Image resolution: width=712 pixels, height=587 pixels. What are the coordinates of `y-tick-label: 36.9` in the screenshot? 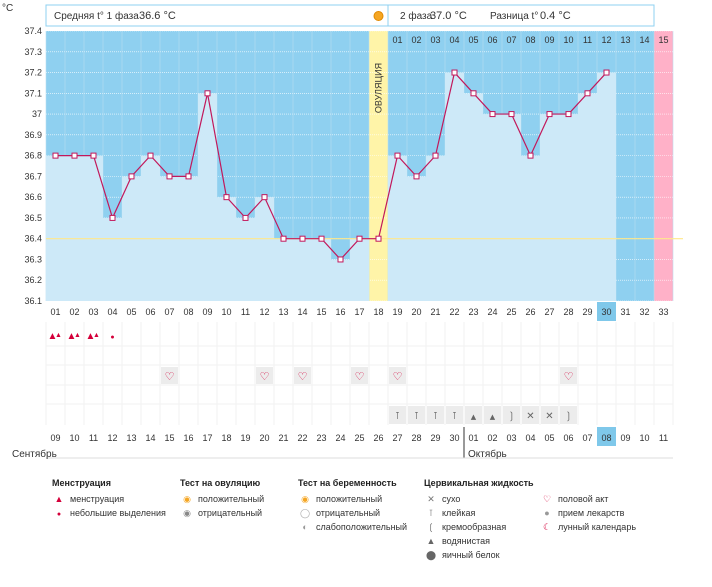 It's located at (33, 135).